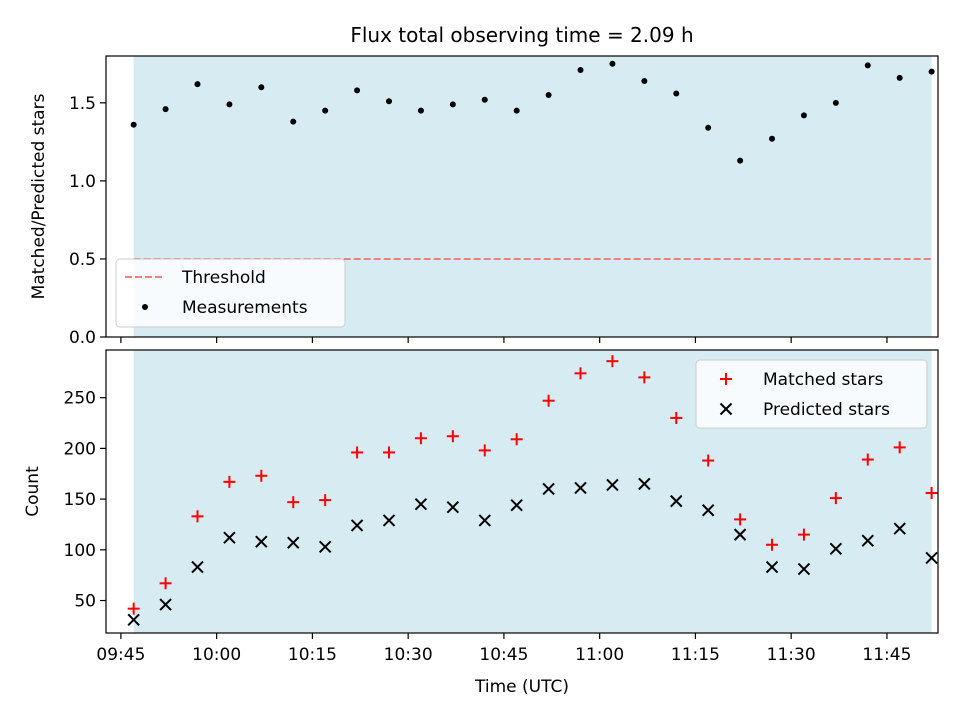 The height and width of the screenshot is (720, 960). What do you see at coordinates (87, 221) in the screenshot?
I see `ratio-y-ticks: 0.0 0.5 1.0 1.5` at bounding box center [87, 221].